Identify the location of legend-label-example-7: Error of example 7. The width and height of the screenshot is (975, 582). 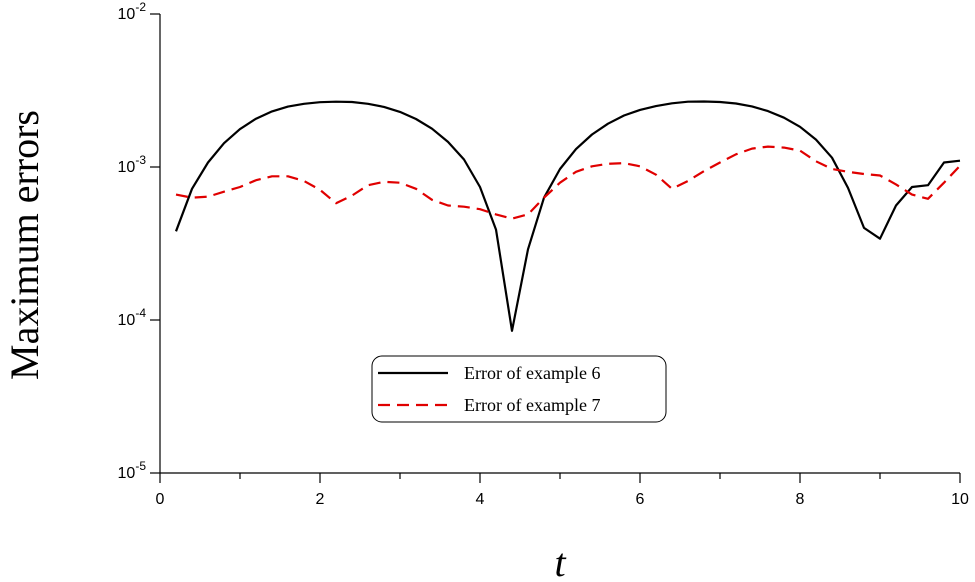
(532, 405).